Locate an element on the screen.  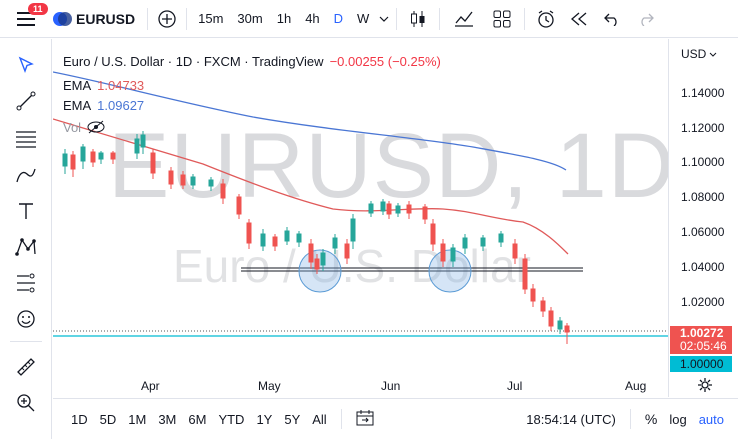
time-label: Apr is located at coordinates (150, 386).